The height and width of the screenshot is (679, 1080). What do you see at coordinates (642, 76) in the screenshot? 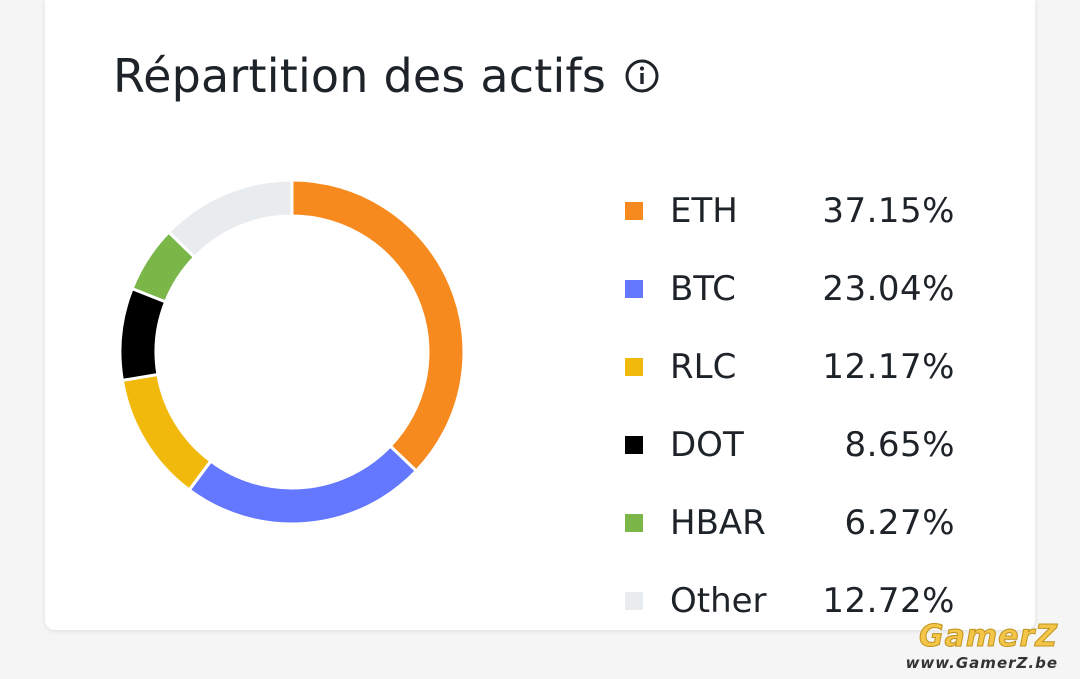
I see `info-circle-icon` at bounding box center [642, 76].